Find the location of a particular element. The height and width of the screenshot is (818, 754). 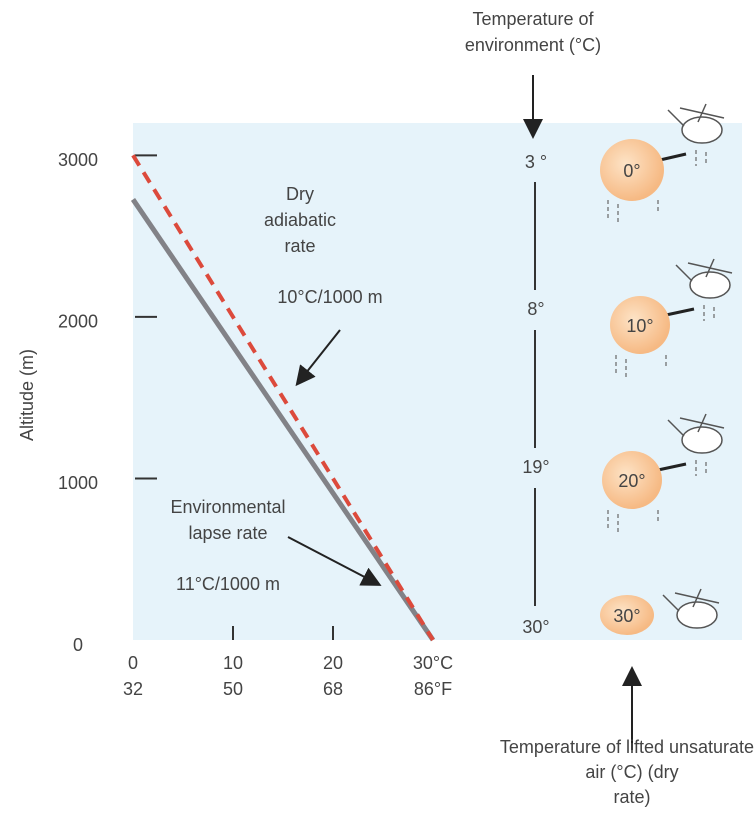

parcel-temp: 10° is located at coordinates (639, 326).